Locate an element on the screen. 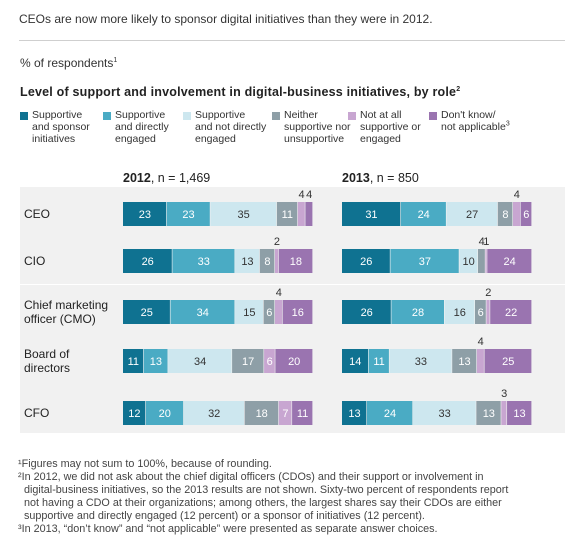 The width and height of the screenshot is (580, 559). legend-label-line: Supportive is located at coordinates (230, 115).